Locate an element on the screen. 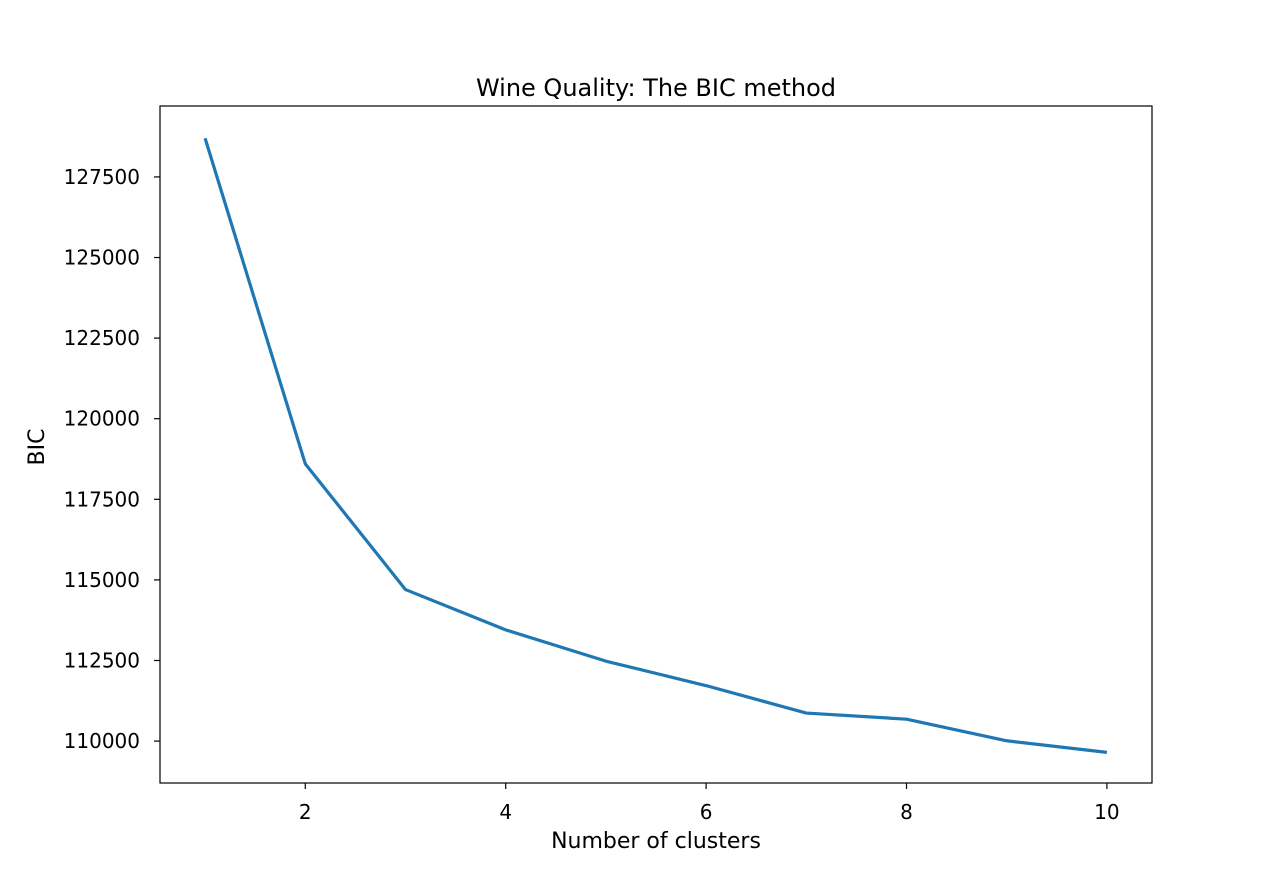 The height and width of the screenshot is (885, 1280). x-axis-label: Number of clusters is located at coordinates (656, 841).